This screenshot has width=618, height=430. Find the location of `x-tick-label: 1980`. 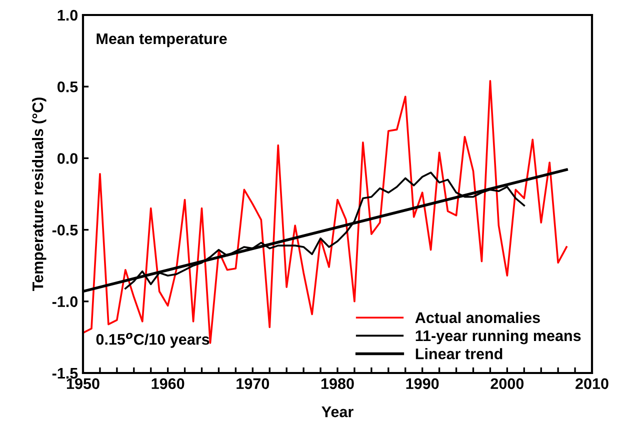

x-tick-label: 1980 is located at coordinates (337, 384).